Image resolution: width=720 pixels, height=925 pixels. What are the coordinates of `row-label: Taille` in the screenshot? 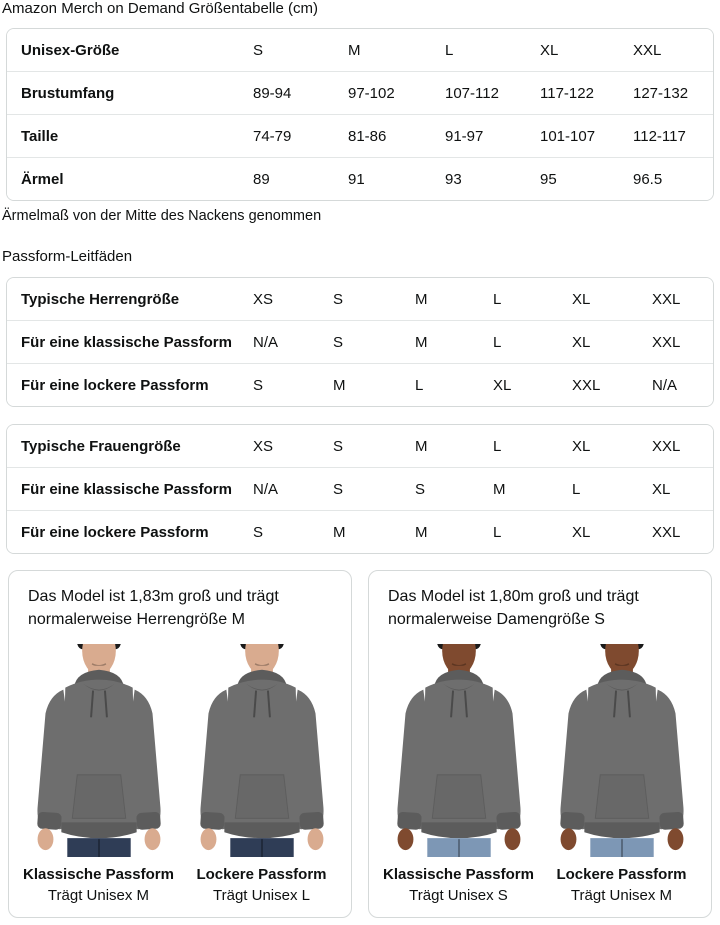 It's located at (40, 136).